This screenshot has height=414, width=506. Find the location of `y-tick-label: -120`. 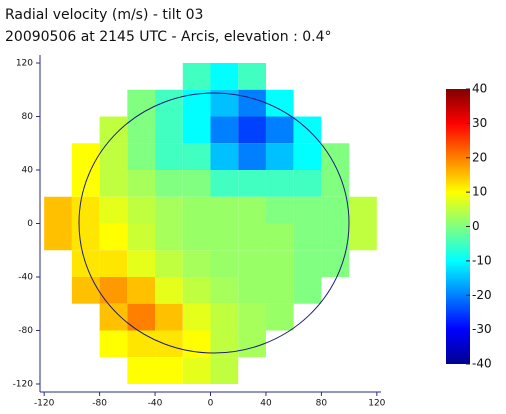

y-tick-label: -120 is located at coordinates (23, 384).